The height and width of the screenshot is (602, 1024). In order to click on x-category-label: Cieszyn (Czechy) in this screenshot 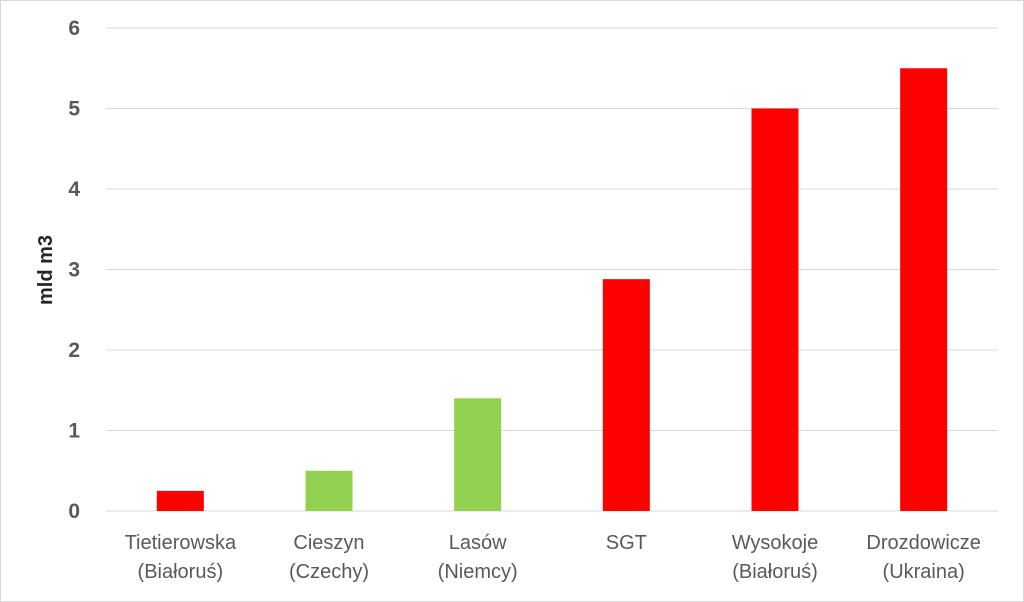, I will do `click(329, 557)`.